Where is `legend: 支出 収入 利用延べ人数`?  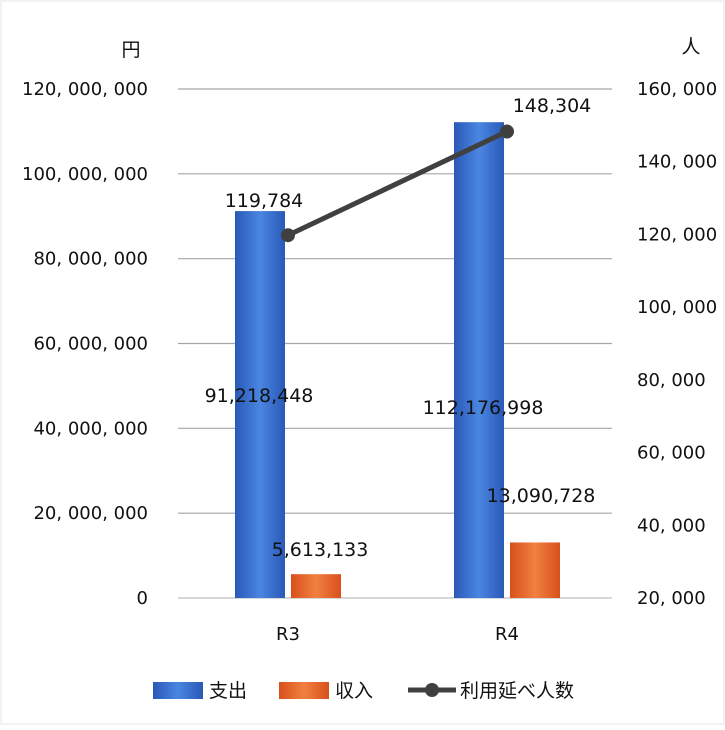 legend: 支出 収入 利用延べ人数 is located at coordinates (363, 691).